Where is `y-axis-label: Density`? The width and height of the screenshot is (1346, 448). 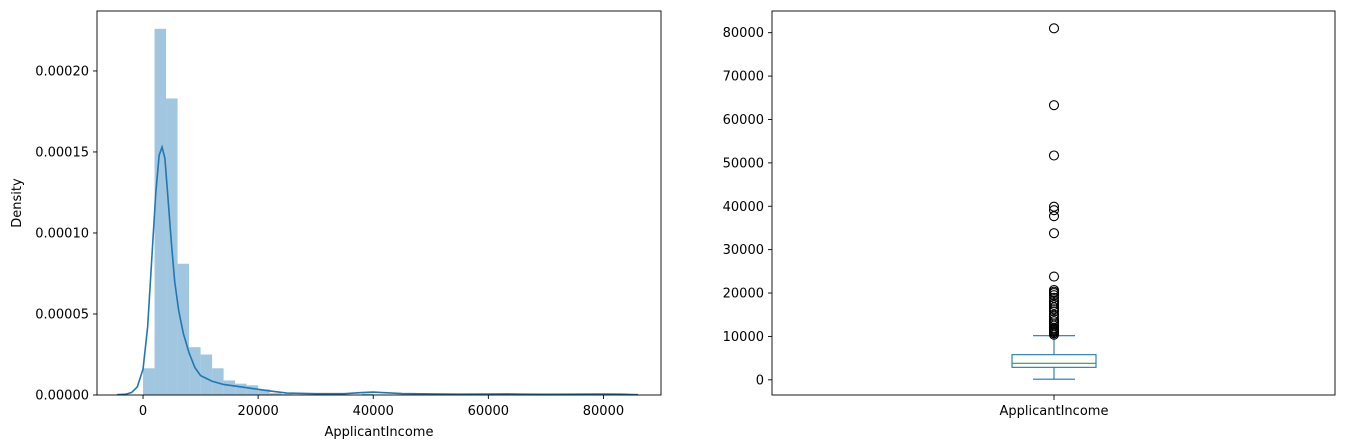
y-axis-label: Density is located at coordinates (17, 203).